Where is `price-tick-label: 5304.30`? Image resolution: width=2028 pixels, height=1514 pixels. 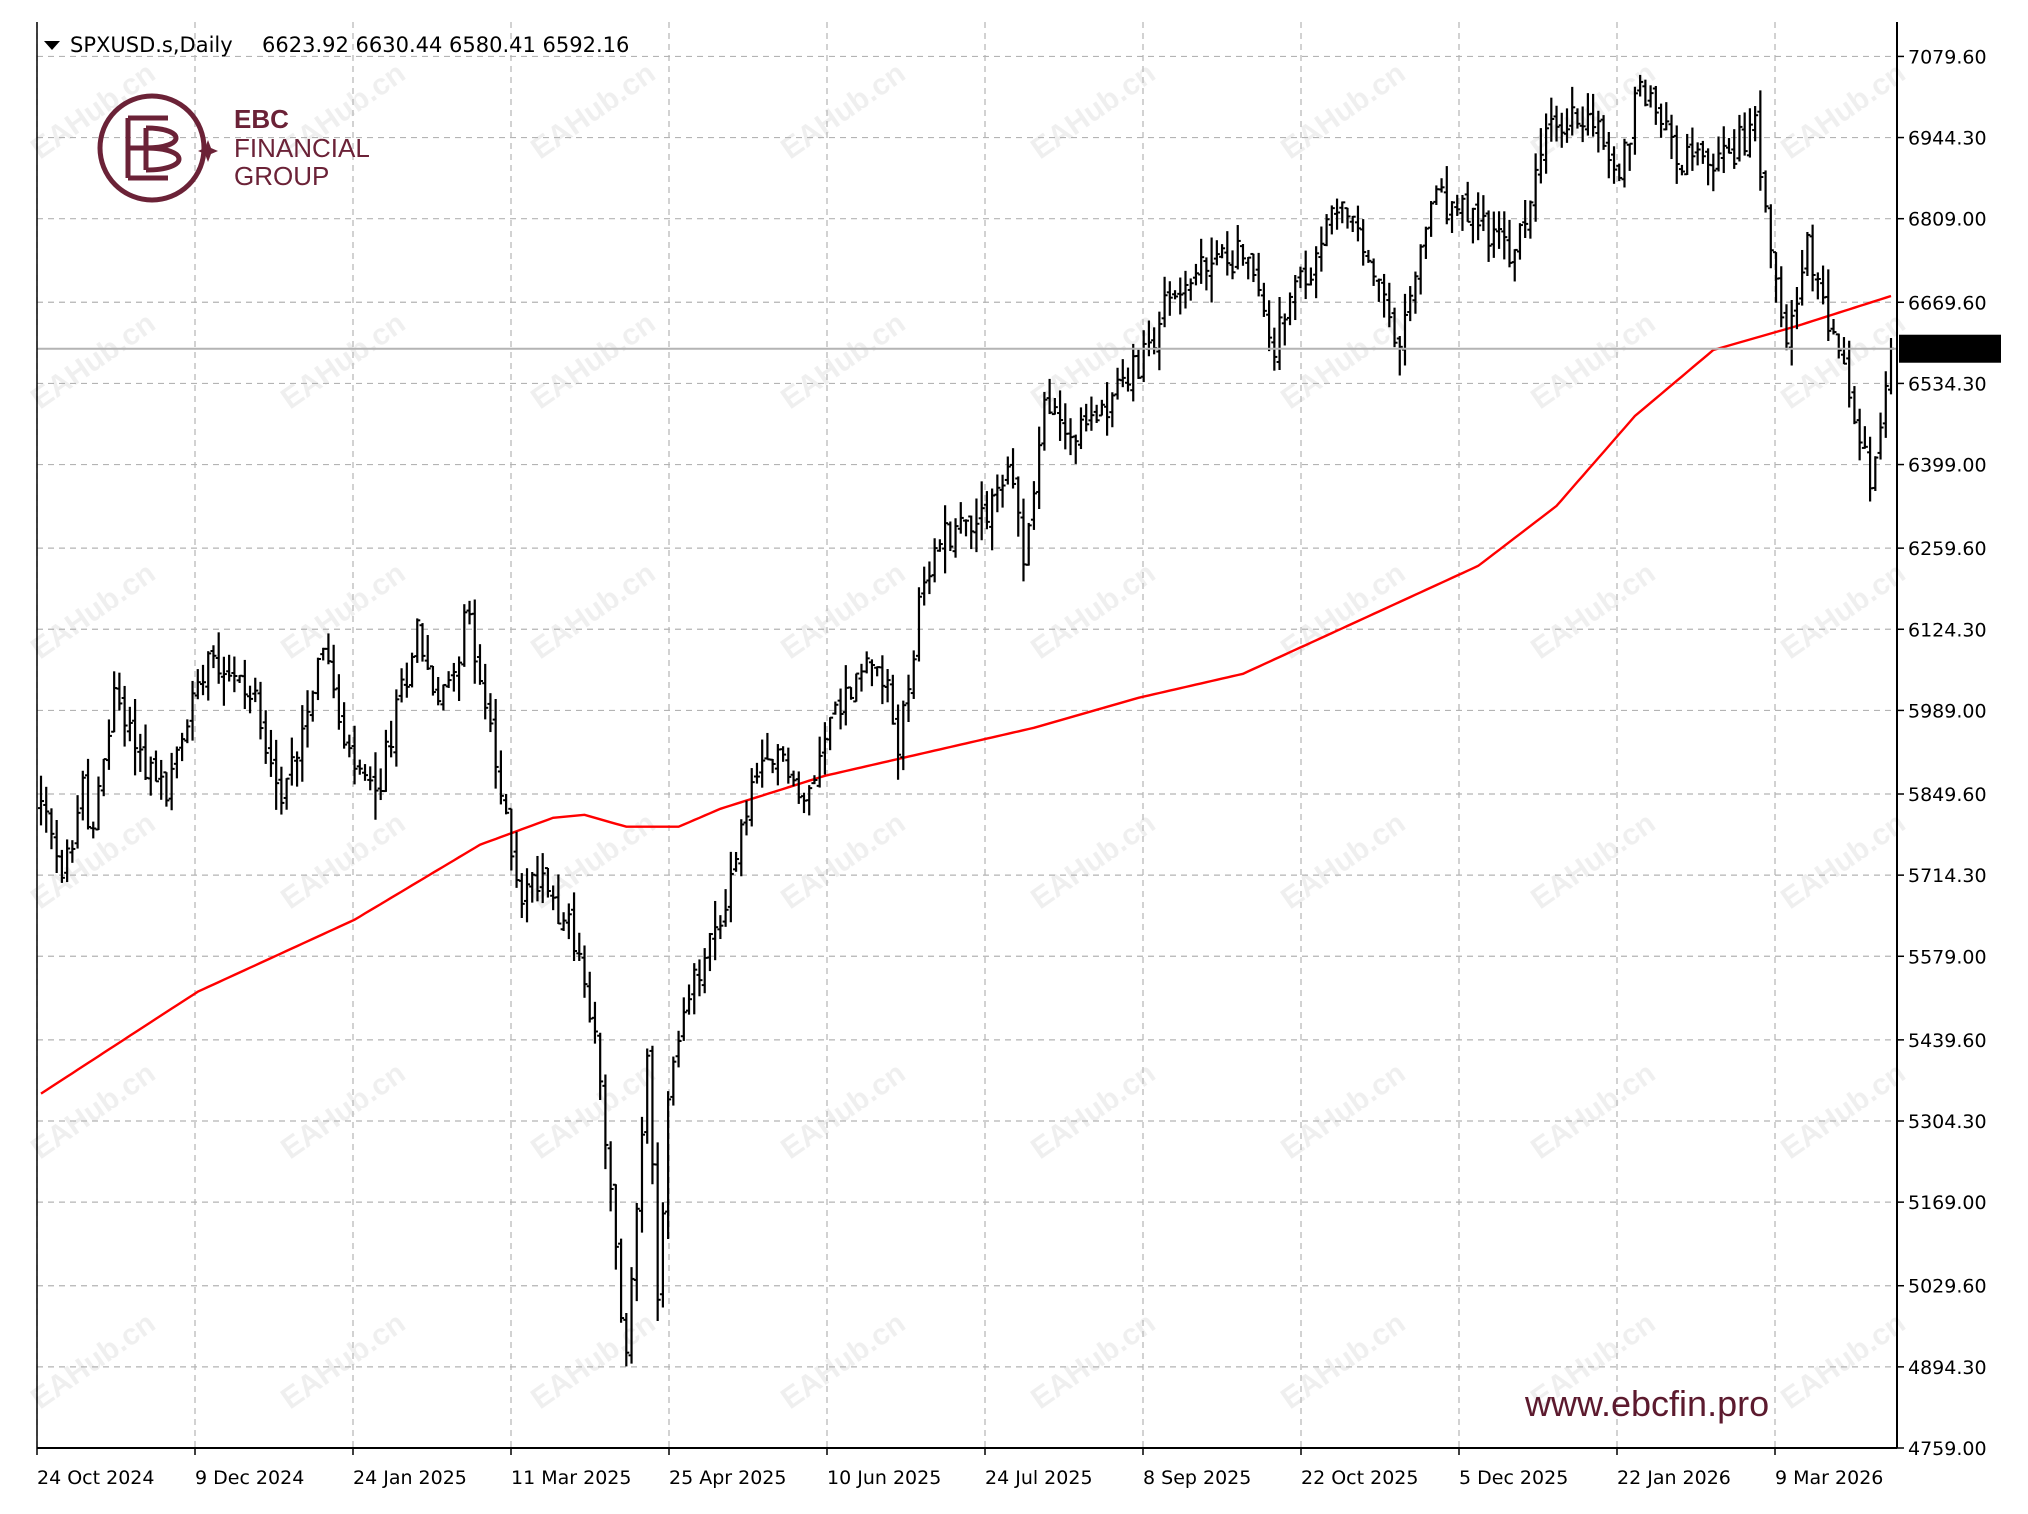
price-tick-label: 5304.30 is located at coordinates (1947, 1122).